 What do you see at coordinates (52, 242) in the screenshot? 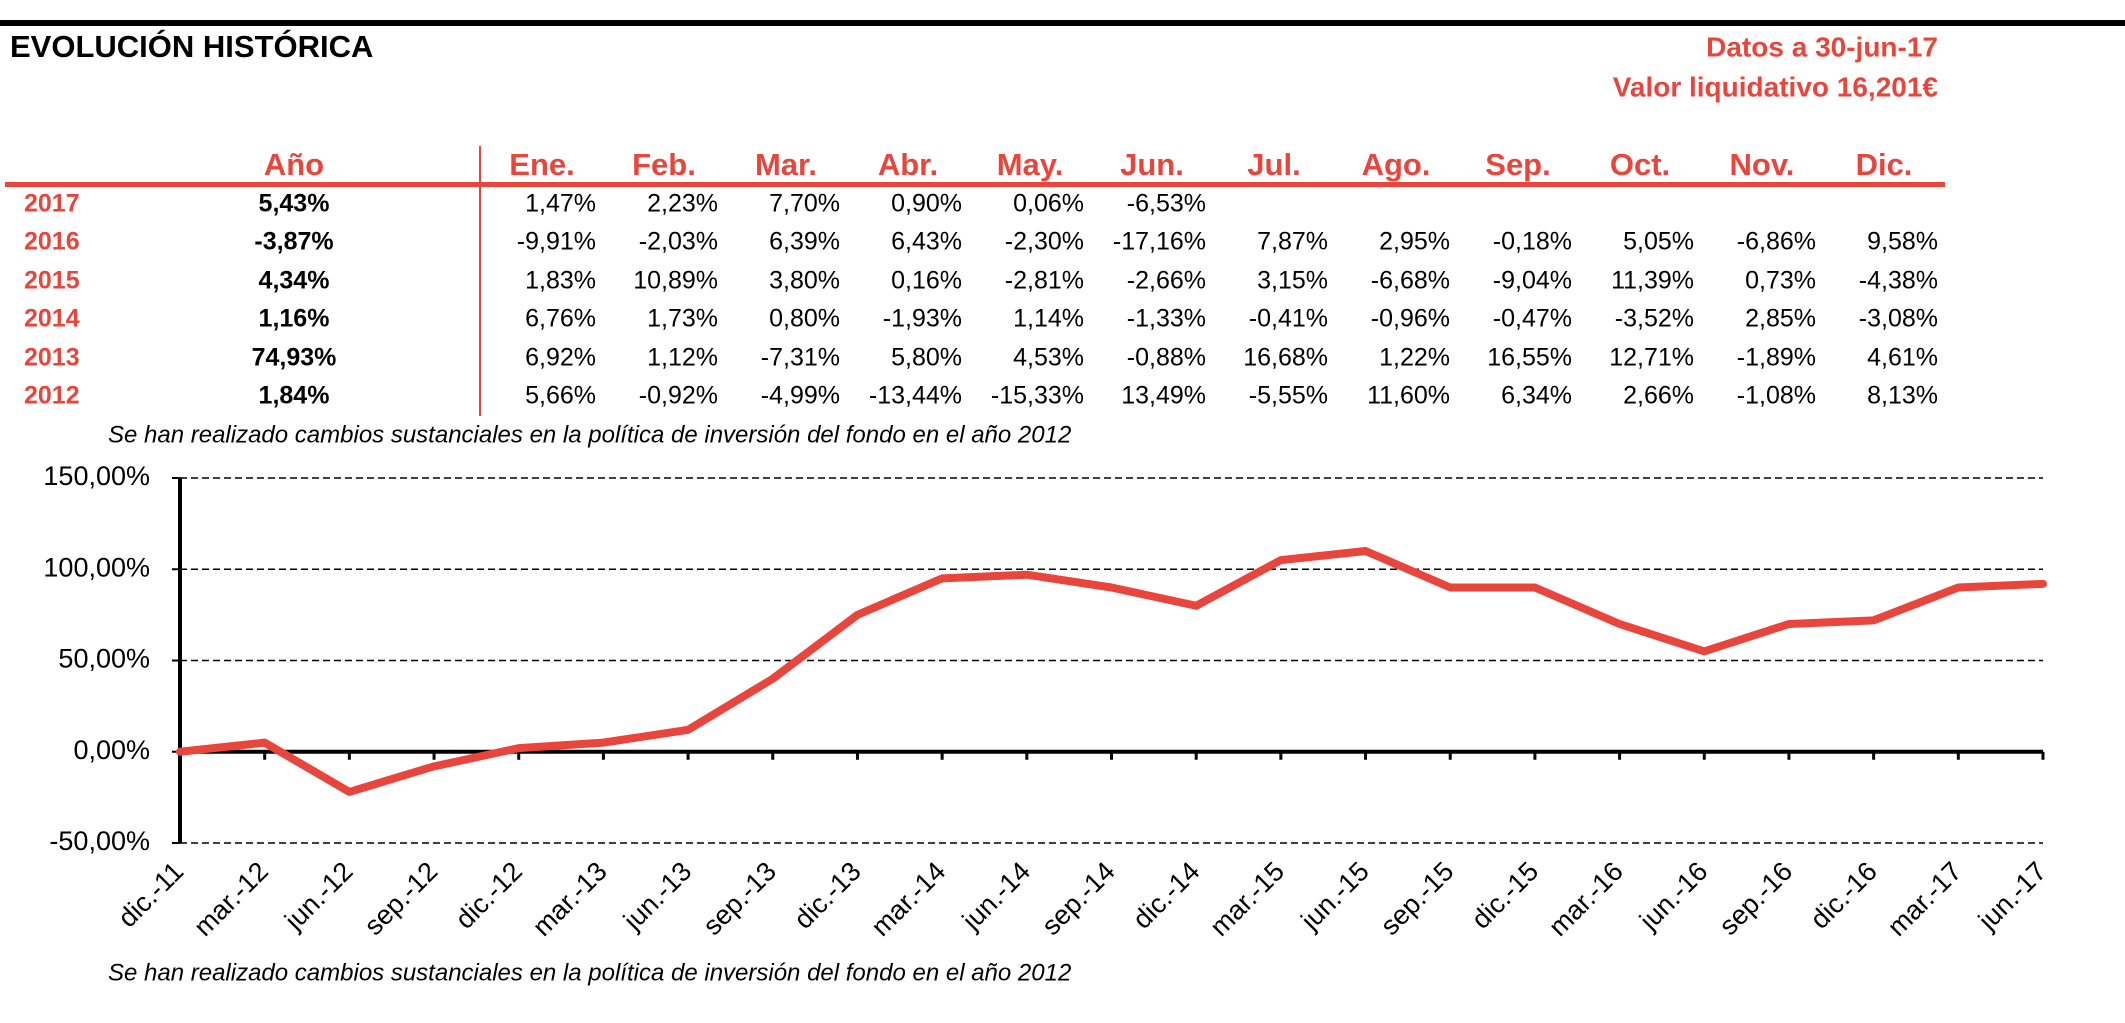
I see `year: 2016` at bounding box center [52, 242].